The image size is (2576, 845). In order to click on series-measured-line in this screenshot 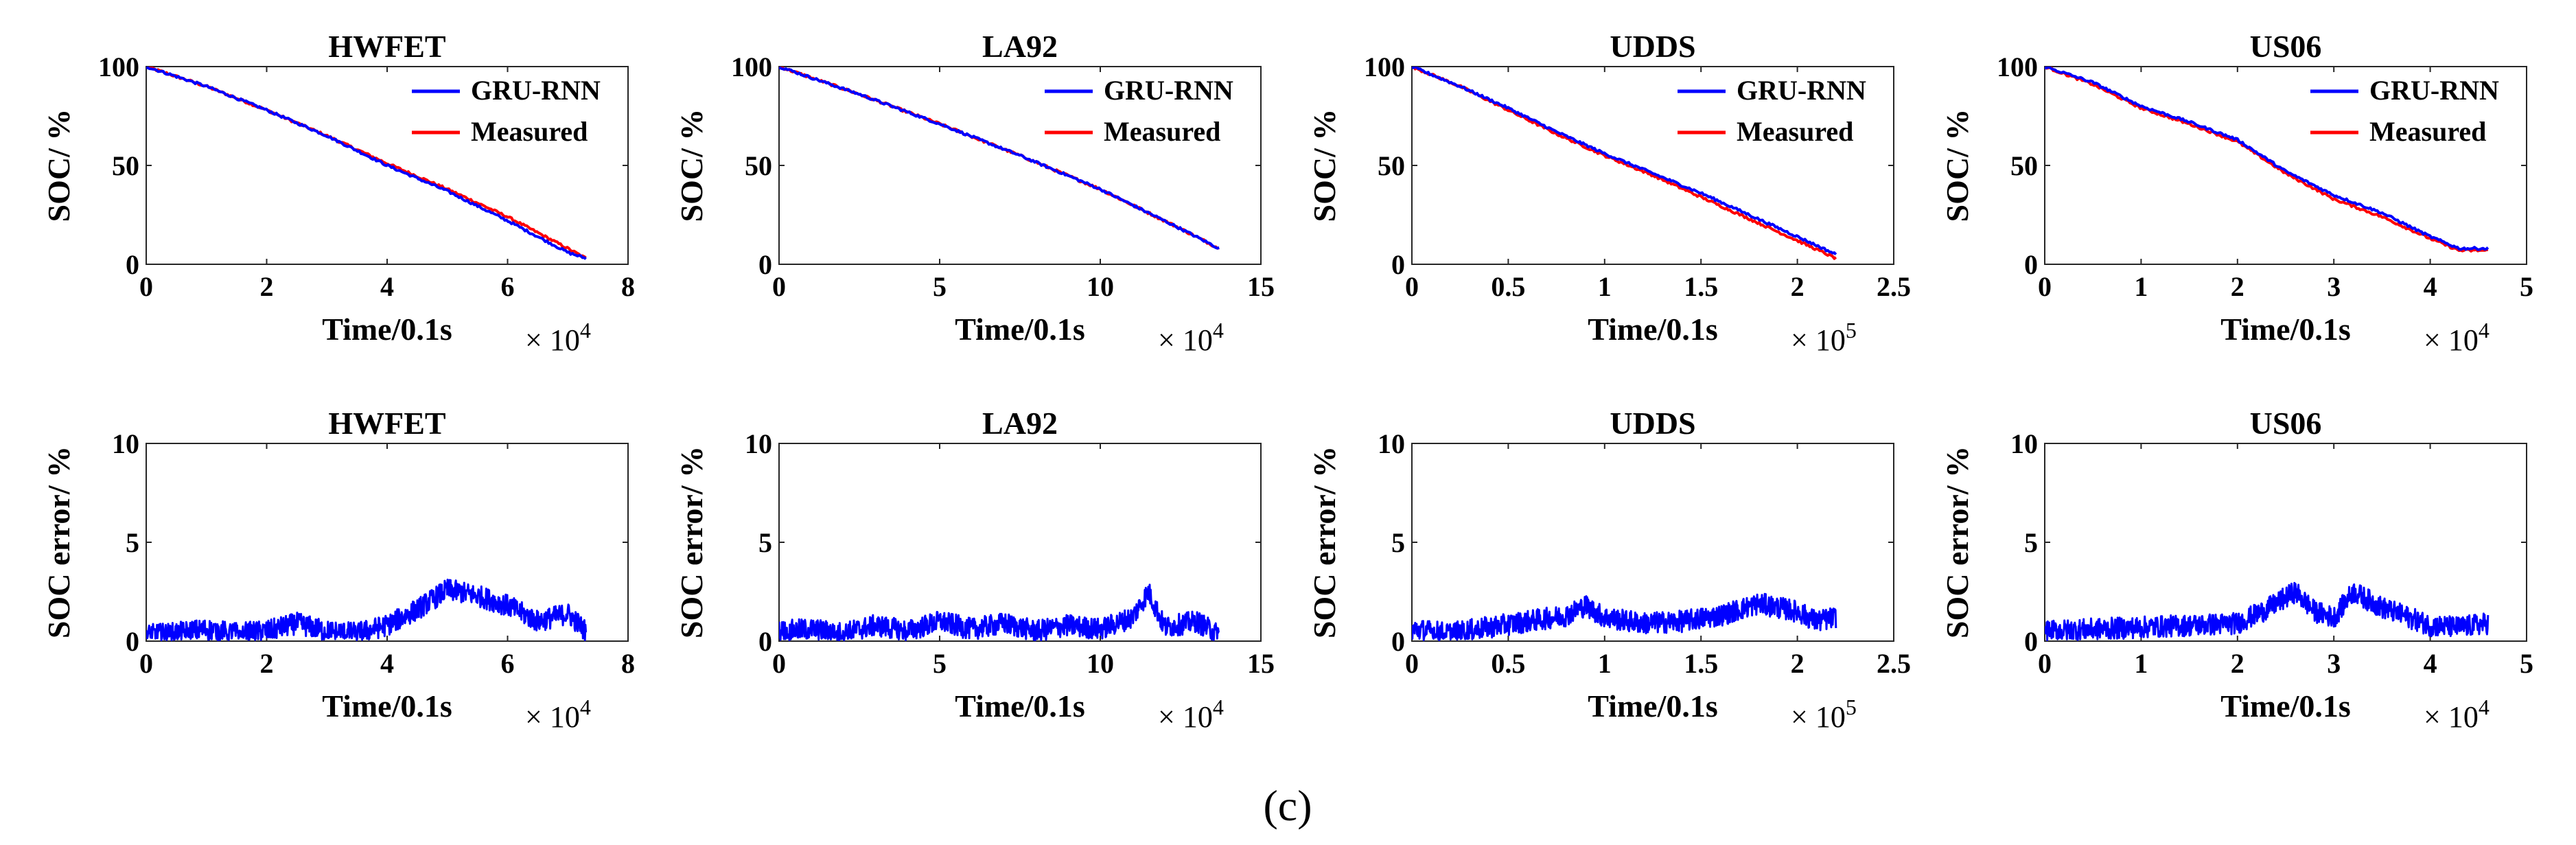, I will do `click(2267, 160)`.